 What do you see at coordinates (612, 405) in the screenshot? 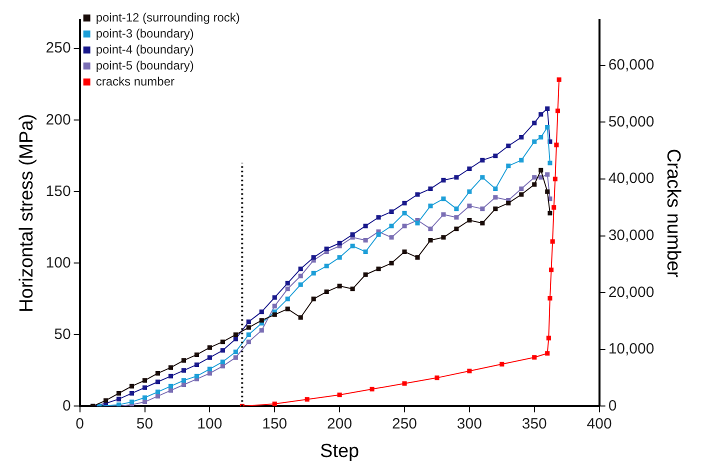
I see `y2-tick-label: 0` at bounding box center [612, 405].